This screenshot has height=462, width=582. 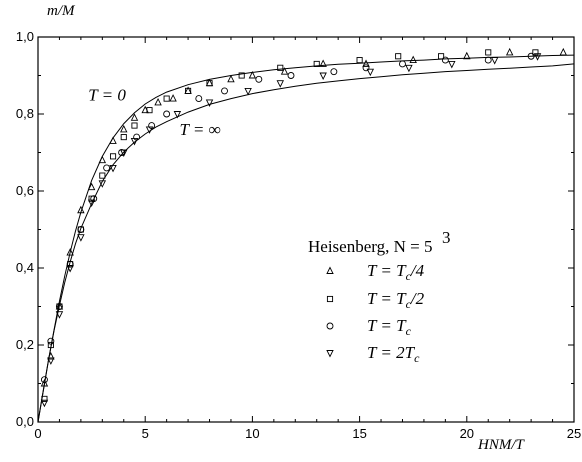 I want to click on curve-annotations: T = 0 T = ∞, so click(x=154, y=113).